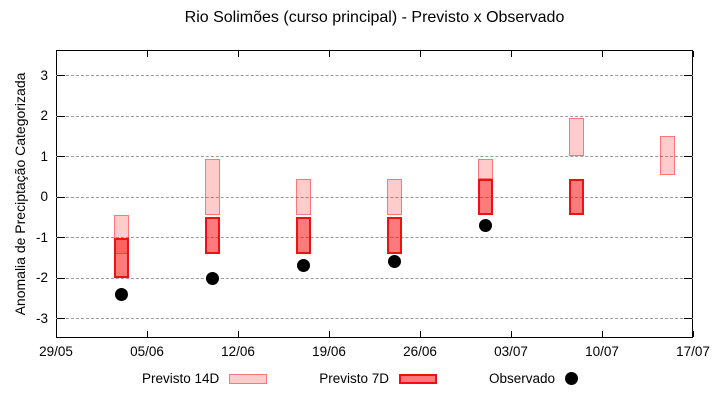  What do you see at coordinates (44, 196) in the screenshot?
I see `y-tick-label: 0` at bounding box center [44, 196].